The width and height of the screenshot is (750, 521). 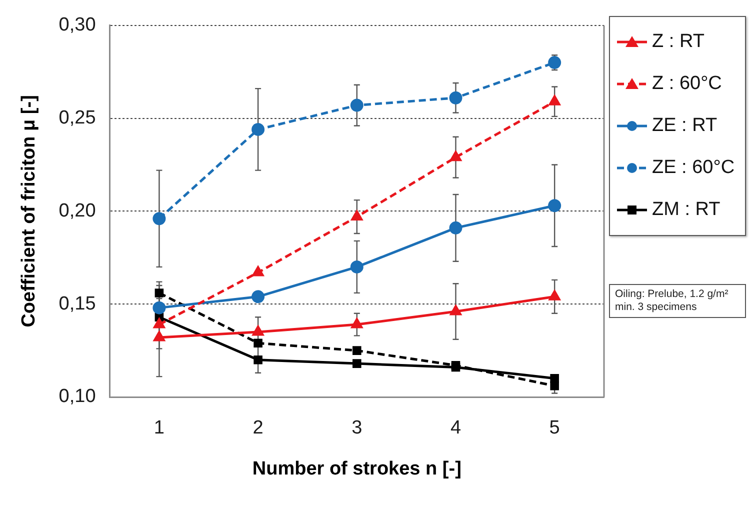 I want to click on x-tick-label: 4, so click(x=456, y=428).